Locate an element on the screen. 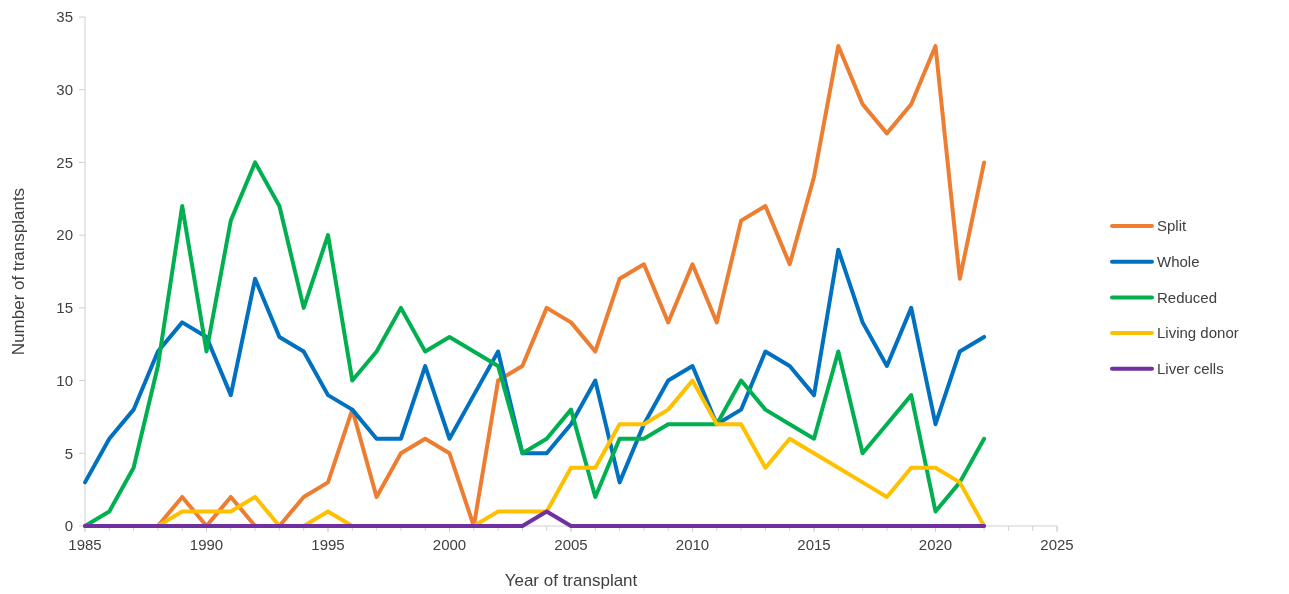 The height and width of the screenshot is (594, 1289). legend-label: Split is located at coordinates (1172, 226).